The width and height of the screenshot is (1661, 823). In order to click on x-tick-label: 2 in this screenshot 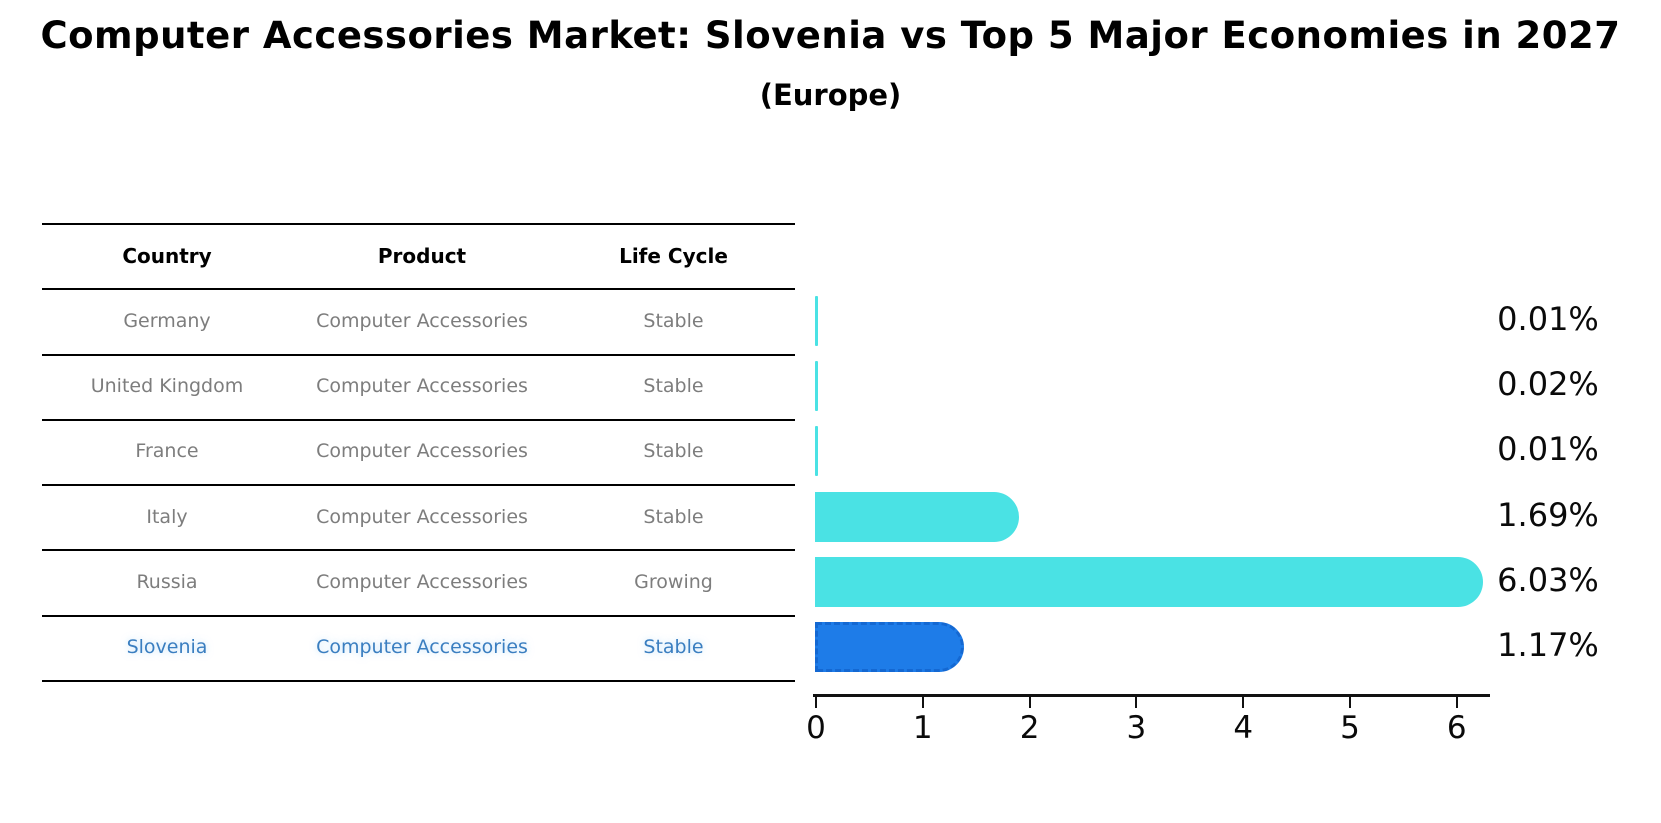, I will do `click(1029, 728)`.